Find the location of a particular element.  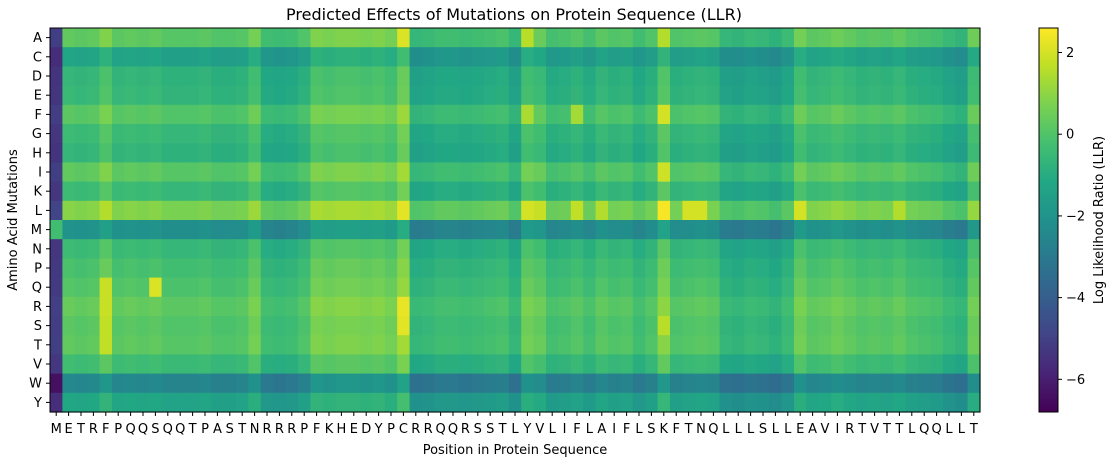

colorbar-tick-label: 0 is located at coordinates (1070, 135).